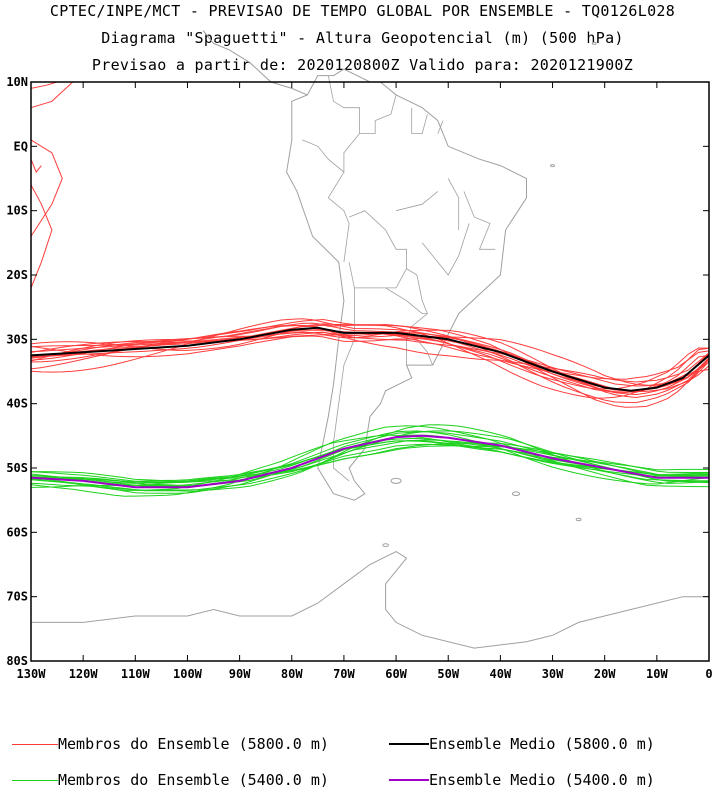 This screenshot has width=725, height=792. I want to click on lon-tick-label: 130W, so click(32, 674).